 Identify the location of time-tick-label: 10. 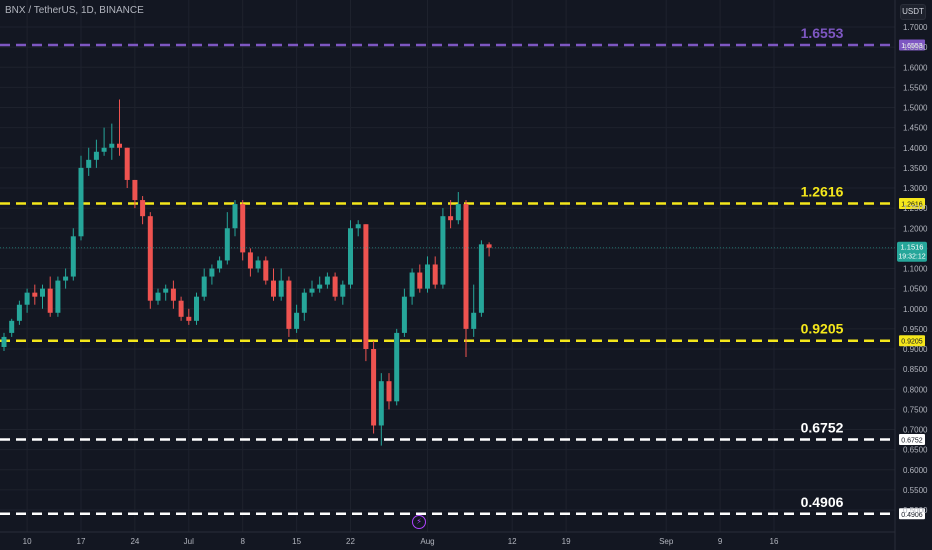
(27, 541).